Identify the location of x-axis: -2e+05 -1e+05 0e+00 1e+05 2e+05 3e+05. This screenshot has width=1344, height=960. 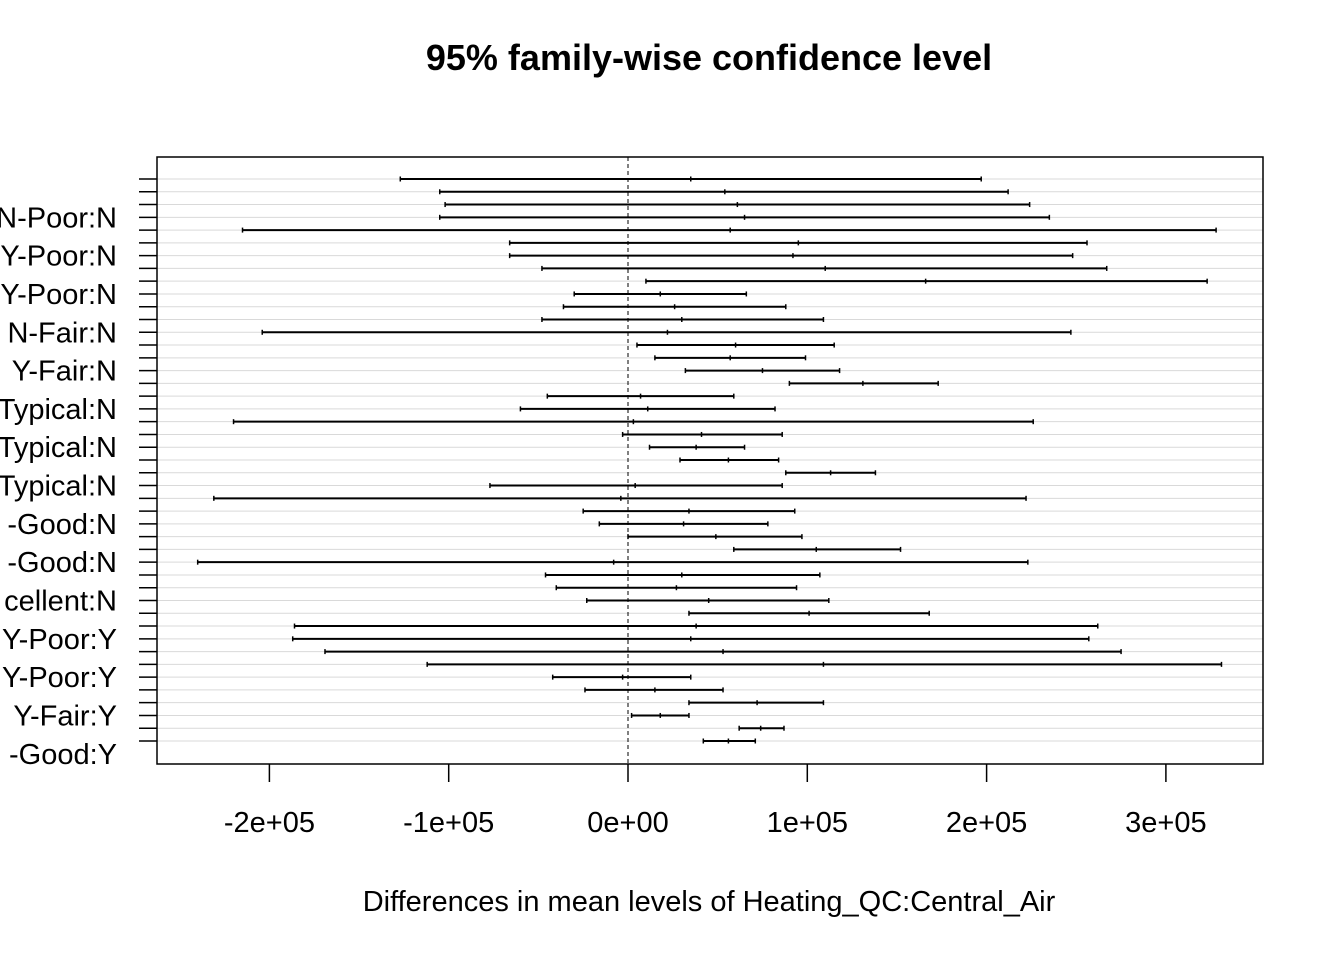
(715, 801).